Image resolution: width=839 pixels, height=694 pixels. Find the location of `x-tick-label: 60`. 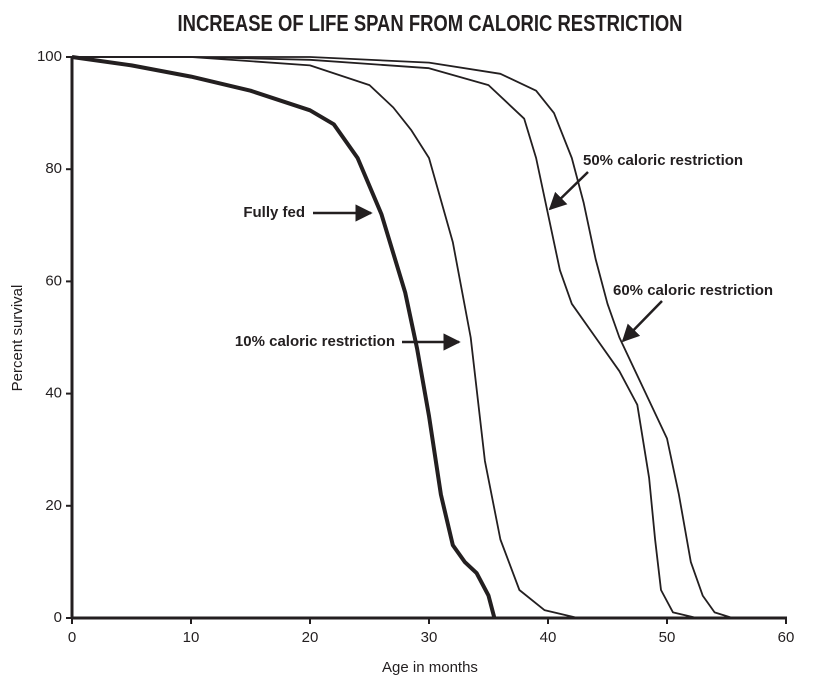

x-tick-label: 60 is located at coordinates (786, 637).